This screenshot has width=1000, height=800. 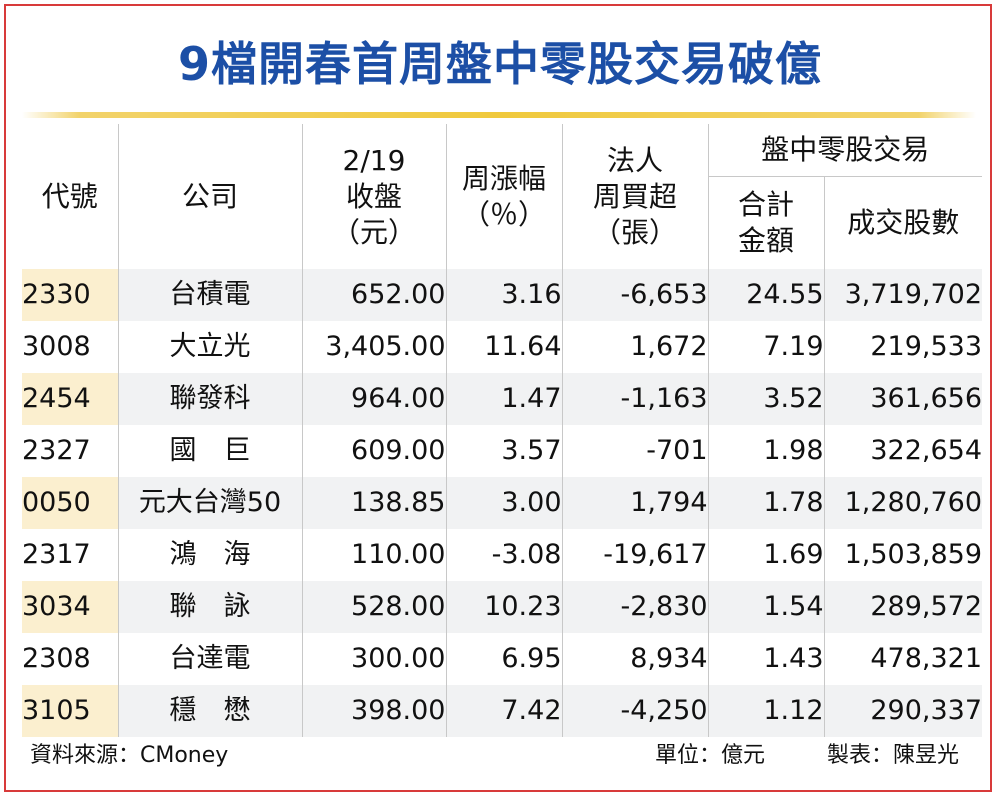 I want to click on cell-change: 3.16, so click(x=504, y=295).